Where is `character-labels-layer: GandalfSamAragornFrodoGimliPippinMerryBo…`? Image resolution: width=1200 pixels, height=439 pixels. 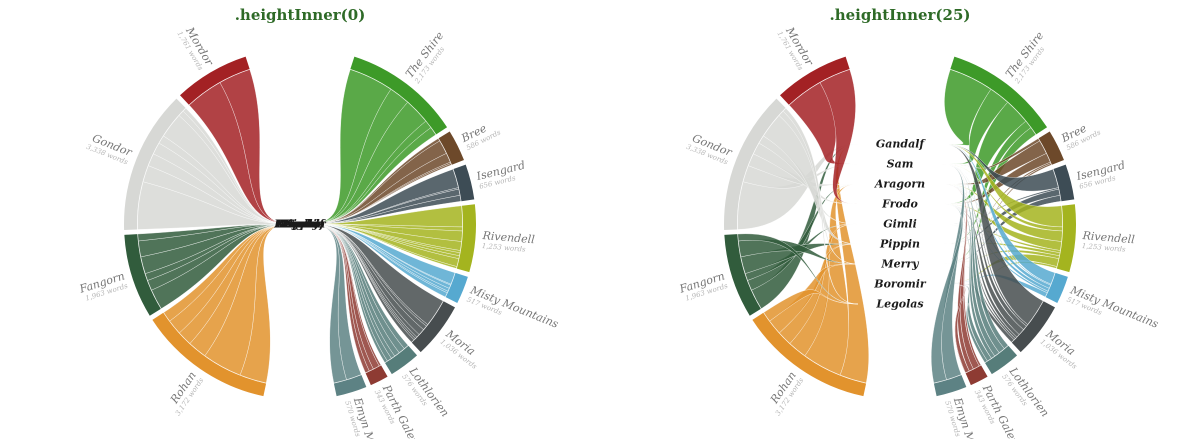 character-labels-layer: GandalfSamAragornFrodoGimliPippinMerryBo… is located at coordinates (300, 224).